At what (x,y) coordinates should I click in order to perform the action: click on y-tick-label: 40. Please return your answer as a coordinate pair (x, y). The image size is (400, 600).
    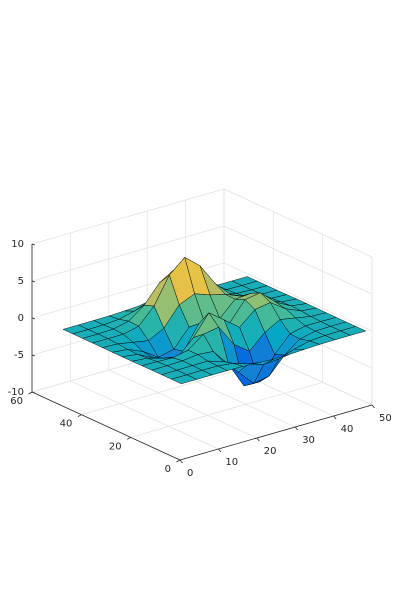
    Looking at the image, I should click on (66, 424).